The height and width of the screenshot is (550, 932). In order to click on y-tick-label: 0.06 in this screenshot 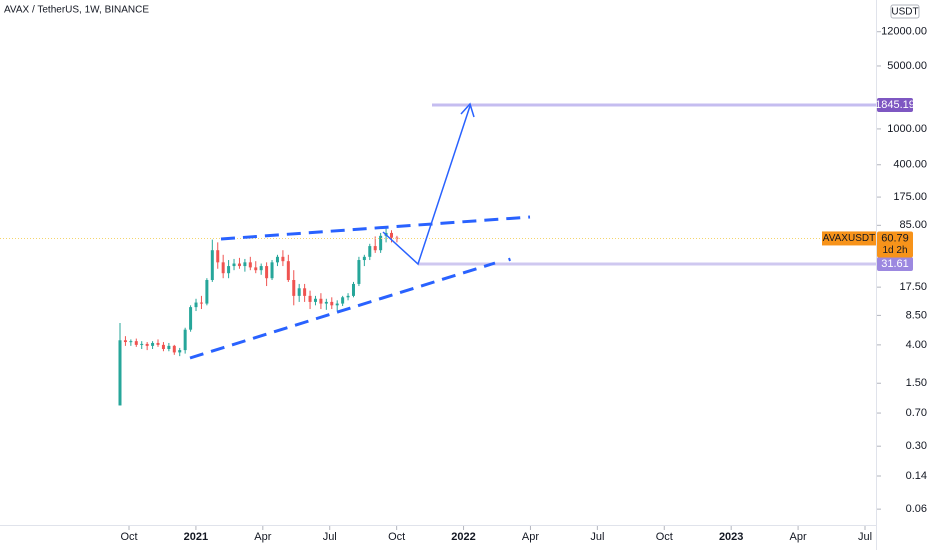, I will do `click(916, 509)`.